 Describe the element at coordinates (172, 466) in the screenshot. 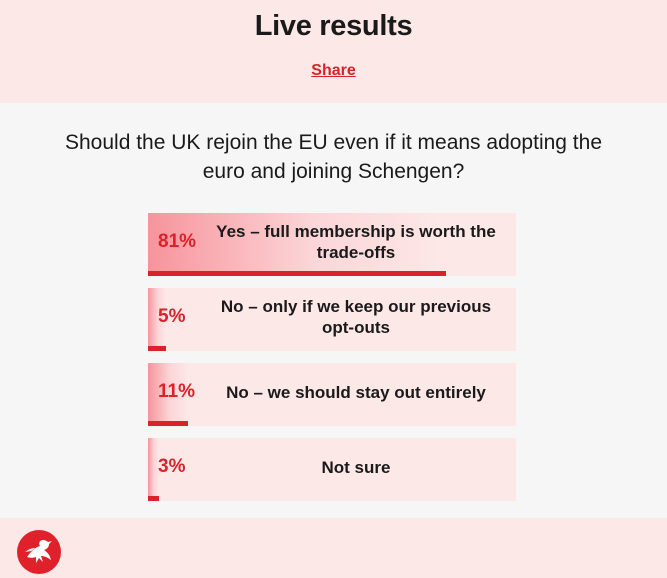

I see `result-percent: 3%` at that location.